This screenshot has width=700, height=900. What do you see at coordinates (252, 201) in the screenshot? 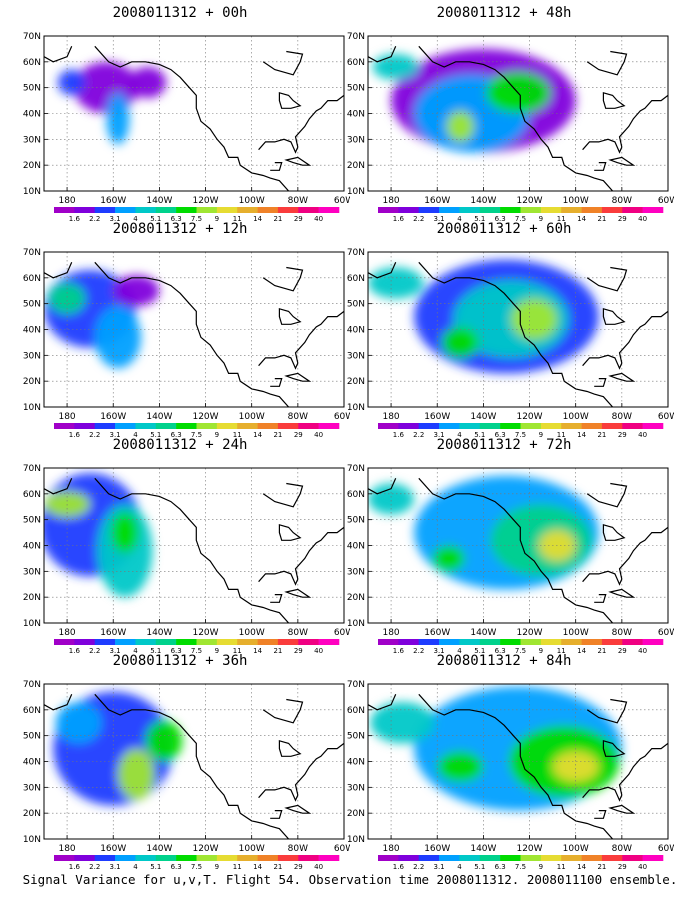
I see `longitude-tick-label: 100W` at bounding box center [252, 201].